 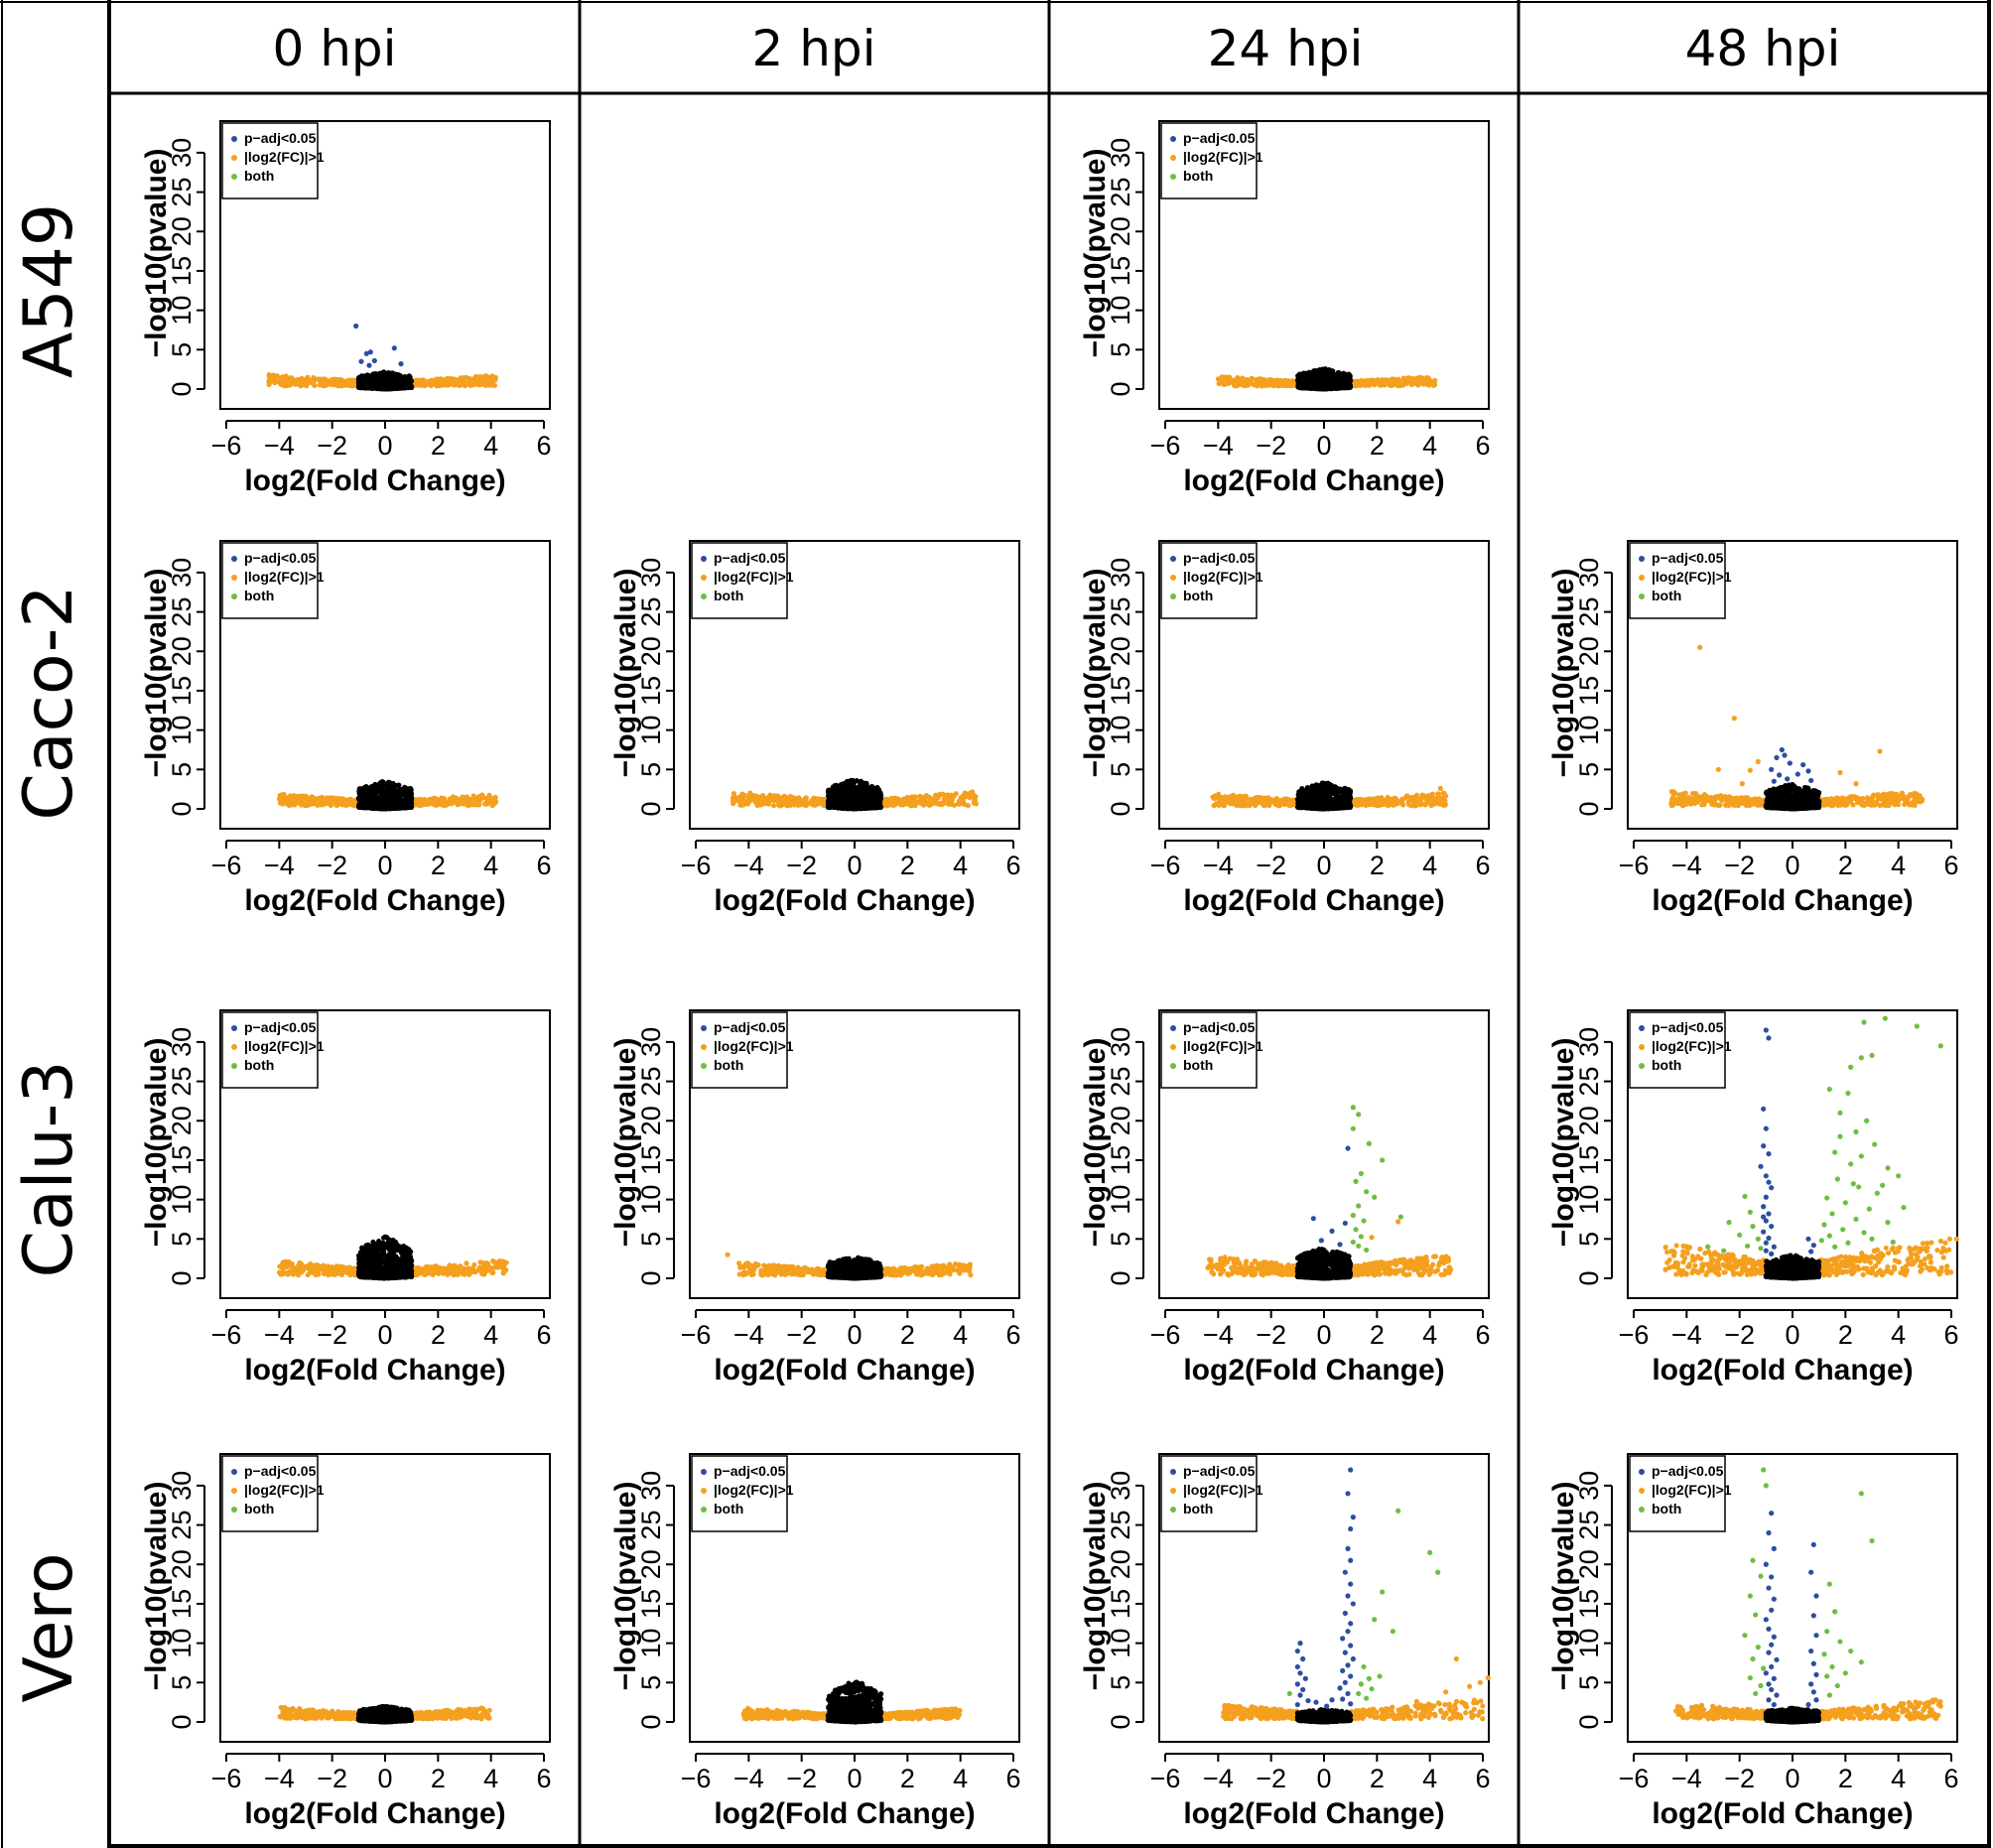 What do you see at coordinates (280, 558) in the screenshot?
I see `legend-padj-label: p−adj<0.05` at bounding box center [280, 558].